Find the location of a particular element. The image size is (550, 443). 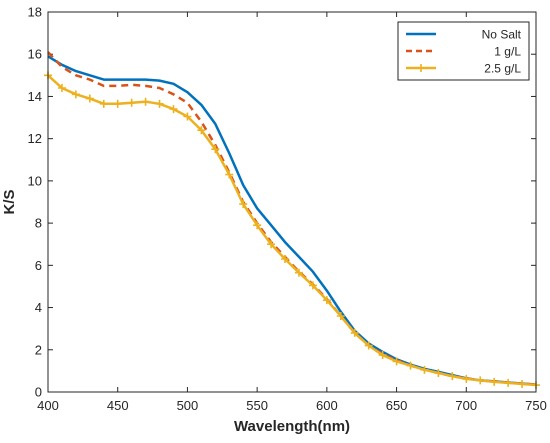

x-tick-label: 600 is located at coordinates (327, 405).